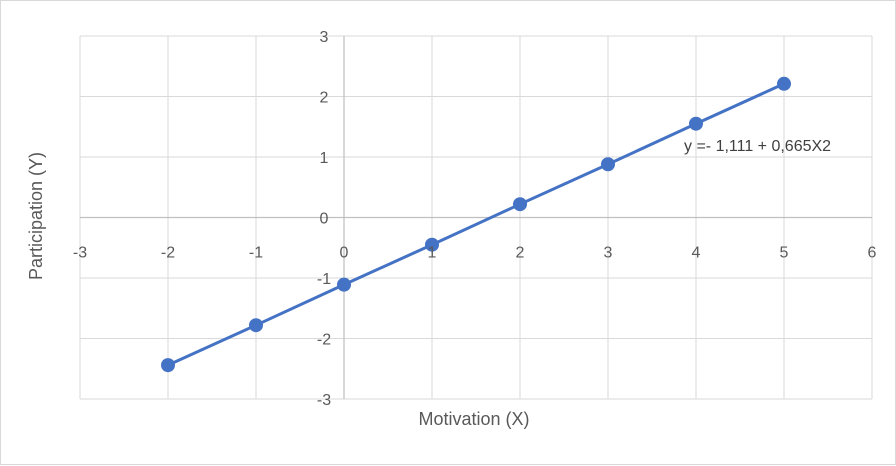 This screenshot has width=896, height=466. I want to click on x-tick-label: 6, so click(872, 253).